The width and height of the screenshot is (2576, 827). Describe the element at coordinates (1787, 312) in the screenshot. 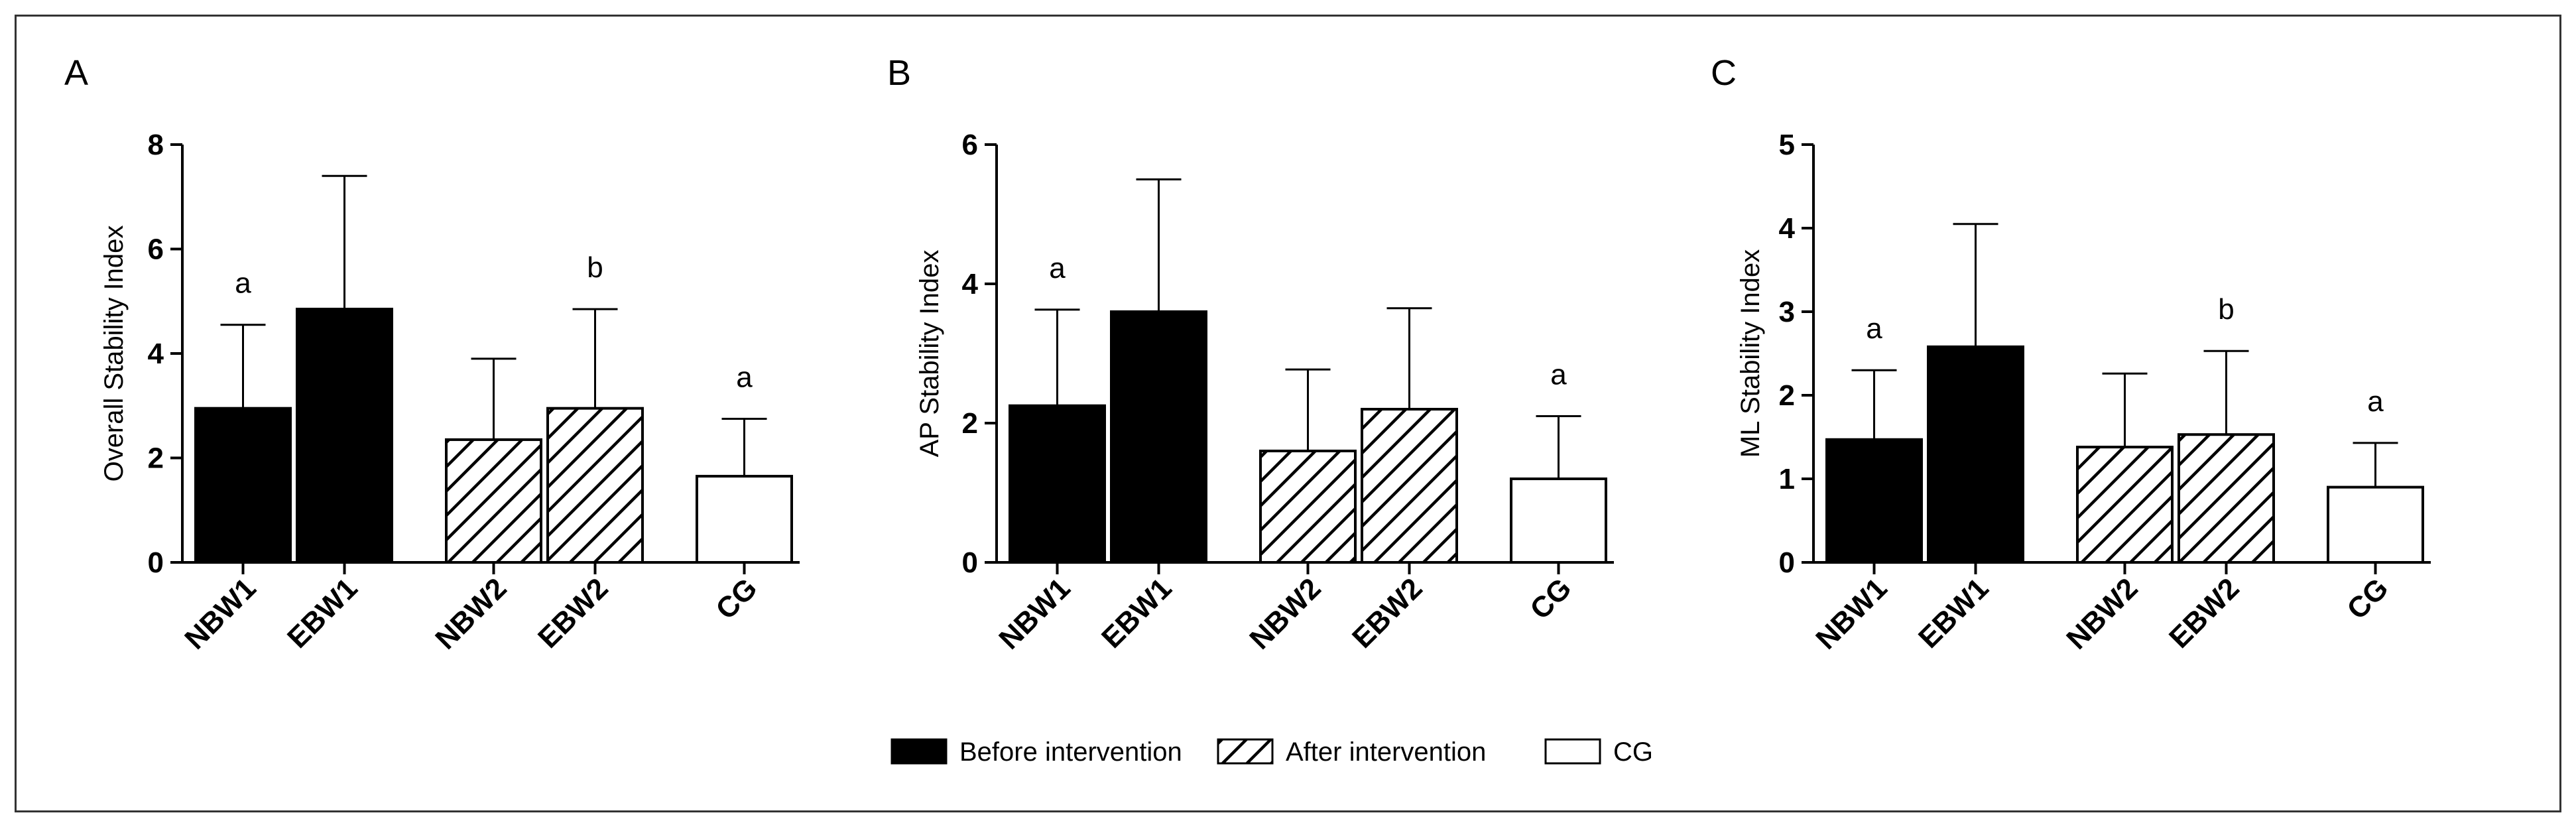

I see `y-tick-label: 3` at that location.